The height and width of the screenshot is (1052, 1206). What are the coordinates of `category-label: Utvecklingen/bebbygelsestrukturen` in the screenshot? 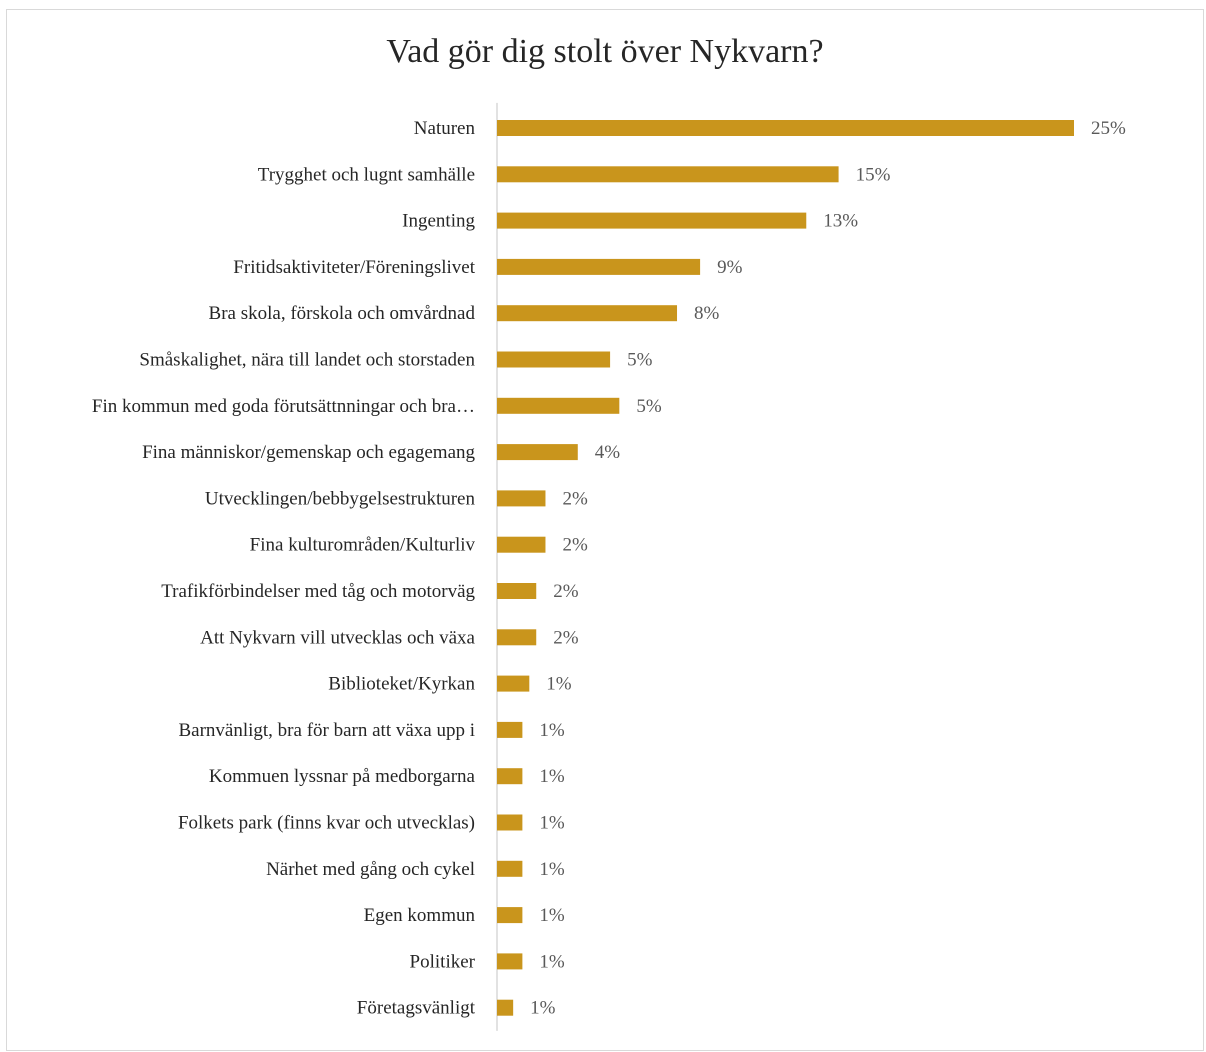 It's located at (340, 498).